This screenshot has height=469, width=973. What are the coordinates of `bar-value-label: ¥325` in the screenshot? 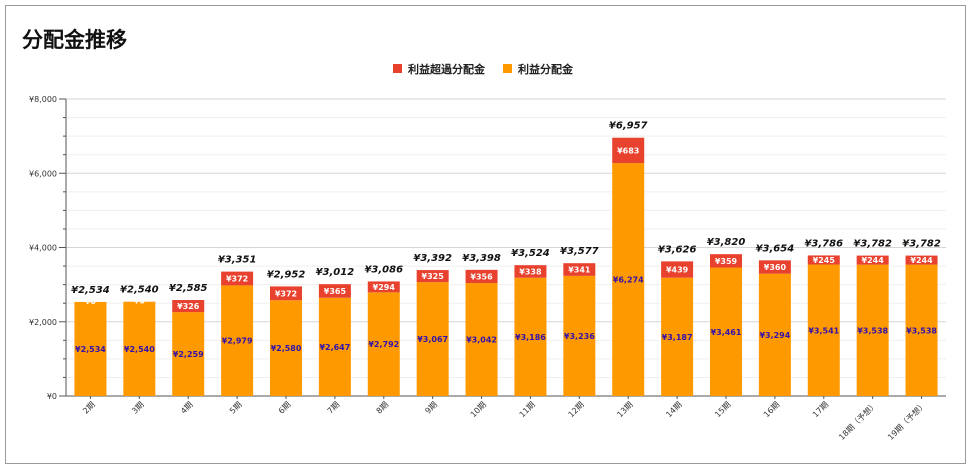 It's located at (433, 276).